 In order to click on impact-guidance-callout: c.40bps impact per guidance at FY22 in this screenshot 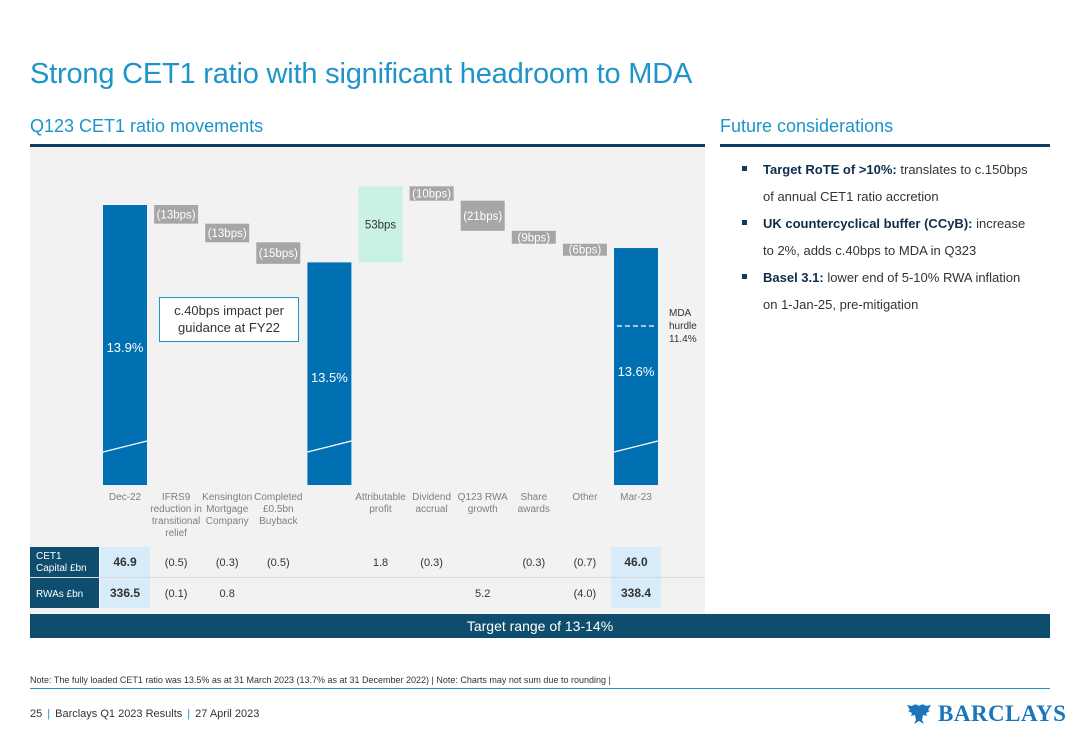, I will do `click(229, 319)`.